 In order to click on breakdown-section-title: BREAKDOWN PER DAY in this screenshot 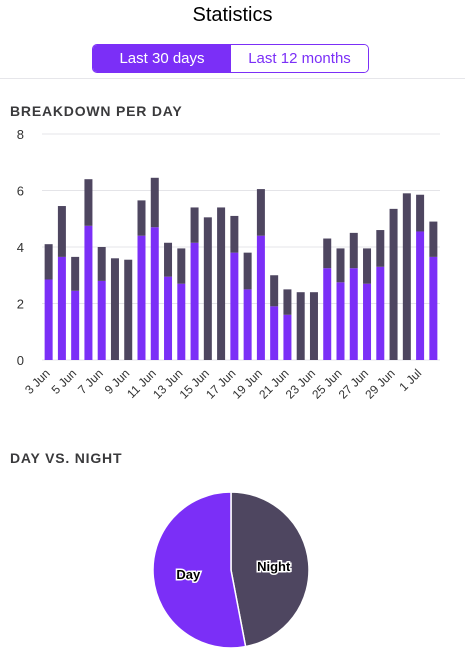, I will do `click(96, 111)`.